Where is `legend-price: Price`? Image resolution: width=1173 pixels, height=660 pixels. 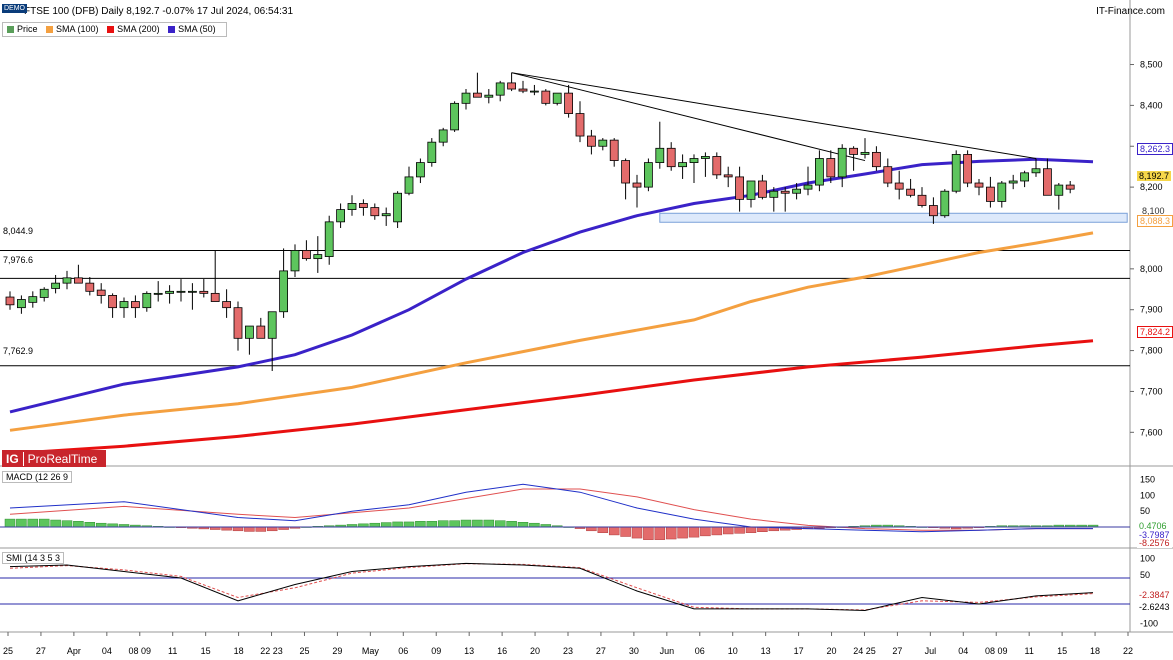 legend-price: Price is located at coordinates (22, 29).